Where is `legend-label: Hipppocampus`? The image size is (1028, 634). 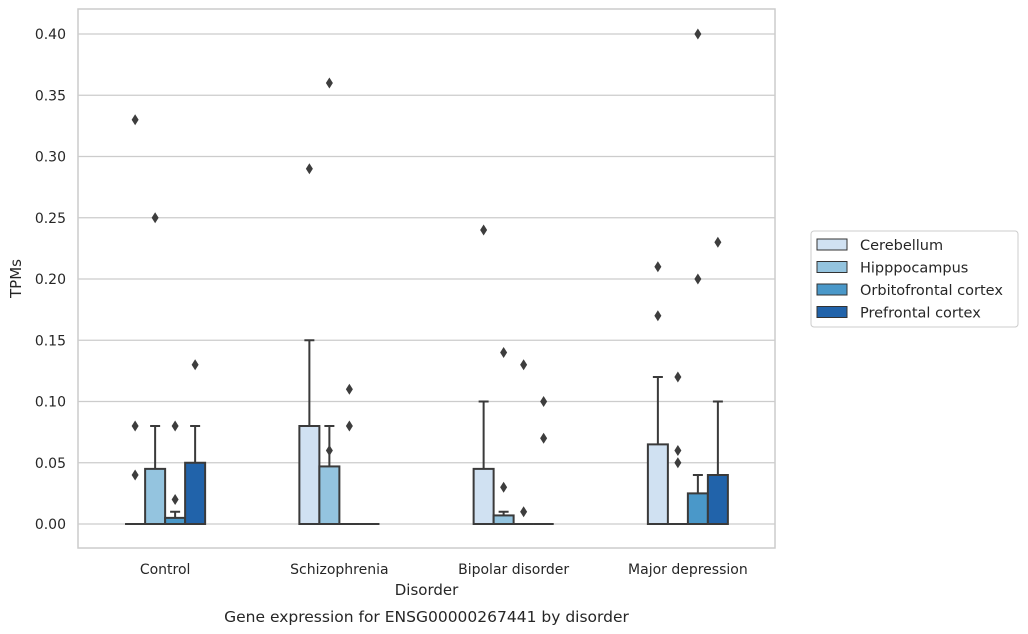
legend-label: Hipppocampus is located at coordinates (914, 269).